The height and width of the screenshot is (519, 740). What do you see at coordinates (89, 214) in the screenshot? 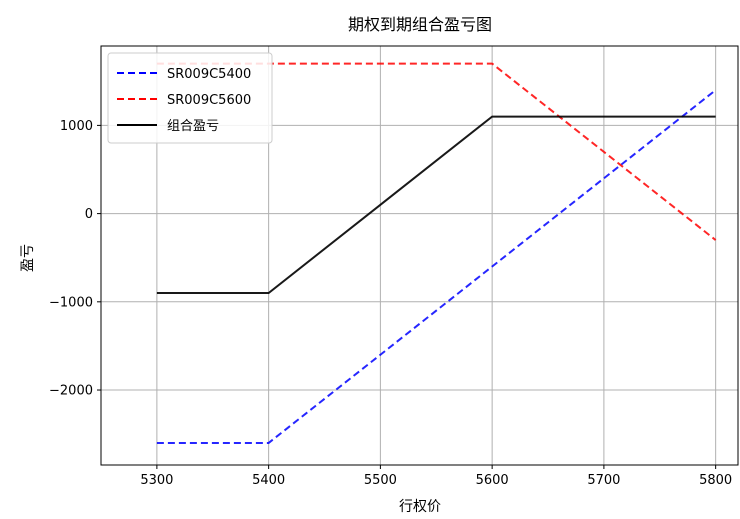
I see `y-tick-label: 0` at bounding box center [89, 214].